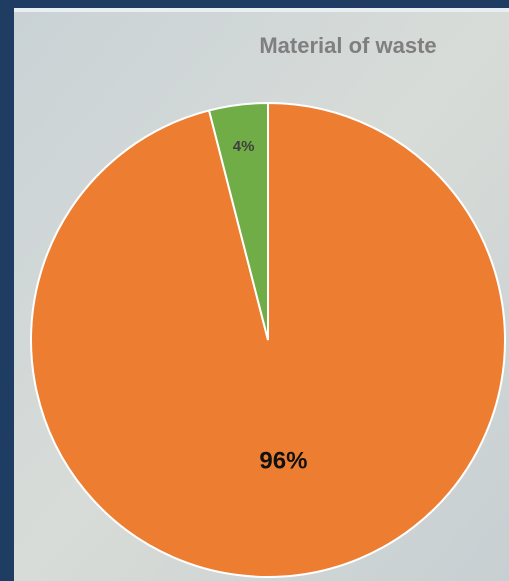 The width and height of the screenshot is (509, 581). What do you see at coordinates (238, 221) in the screenshot?
I see `pie-slice` at bounding box center [238, 221].